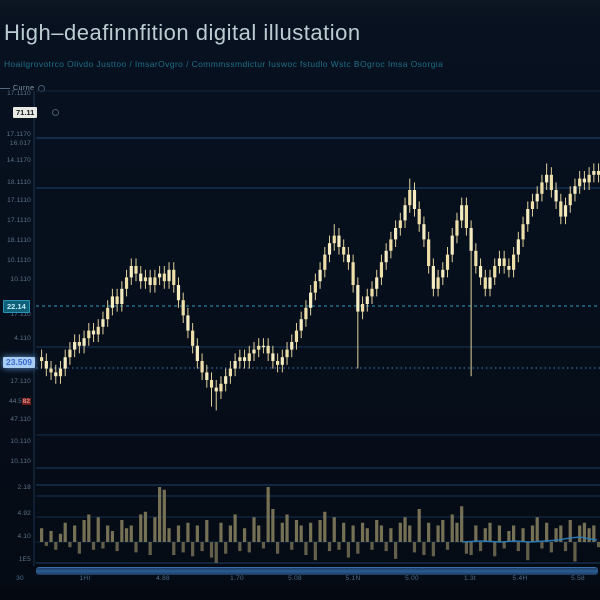 This screenshot has height=600, width=600. I want to click on time-axis-label: 5.4H, so click(520, 578).